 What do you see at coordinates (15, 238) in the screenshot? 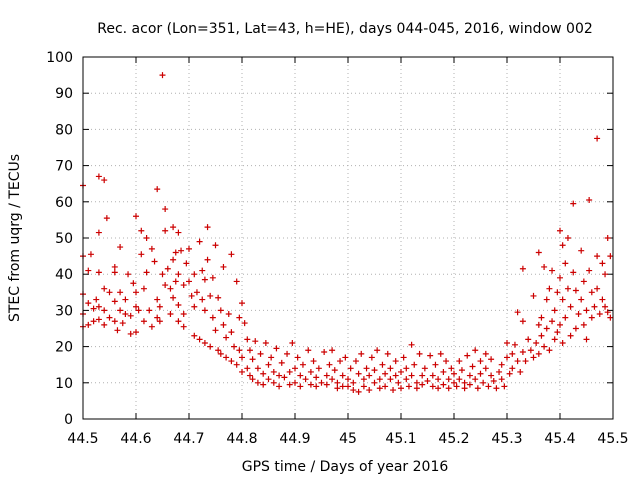
I see `y-axis-label: STEC from uqrg / TECUs` at bounding box center [15, 238].